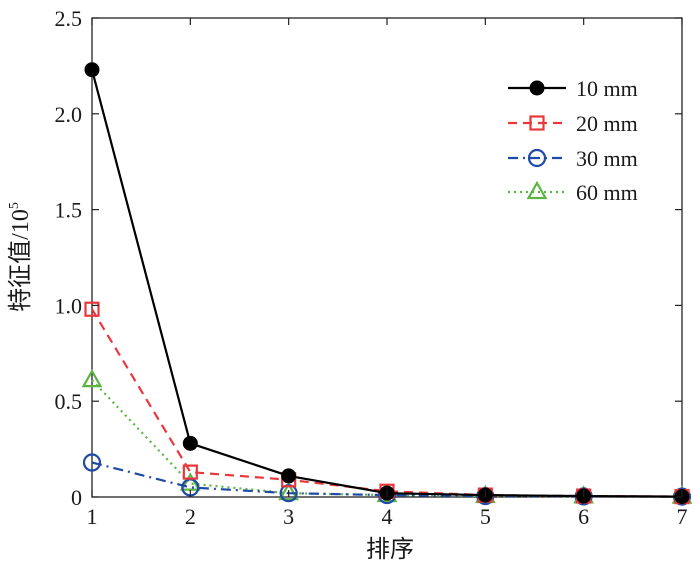 The width and height of the screenshot is (700, 572). What do you see at coordinates (607, 158) in the screenshot?
I see `legend-label: 30 mm` at bounding box center [607, 158].